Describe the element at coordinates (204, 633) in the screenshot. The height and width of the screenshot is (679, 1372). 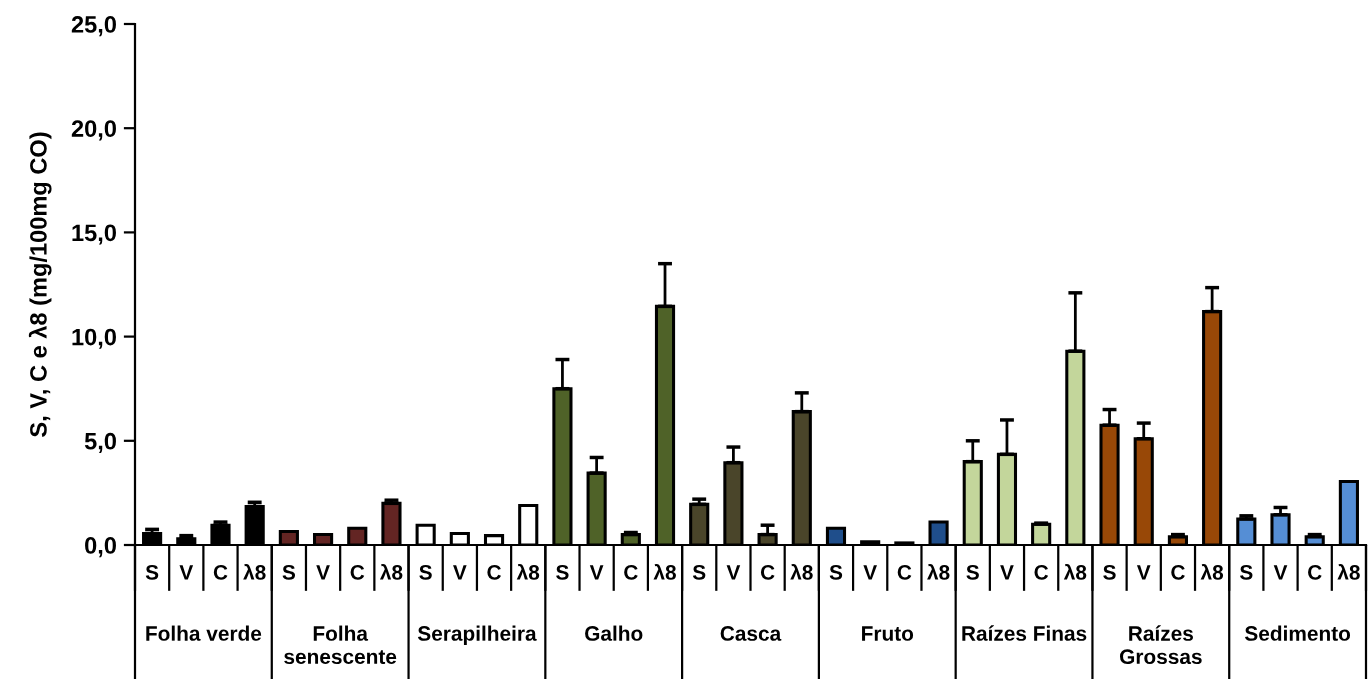
I see `text: Folha verde` at that location.